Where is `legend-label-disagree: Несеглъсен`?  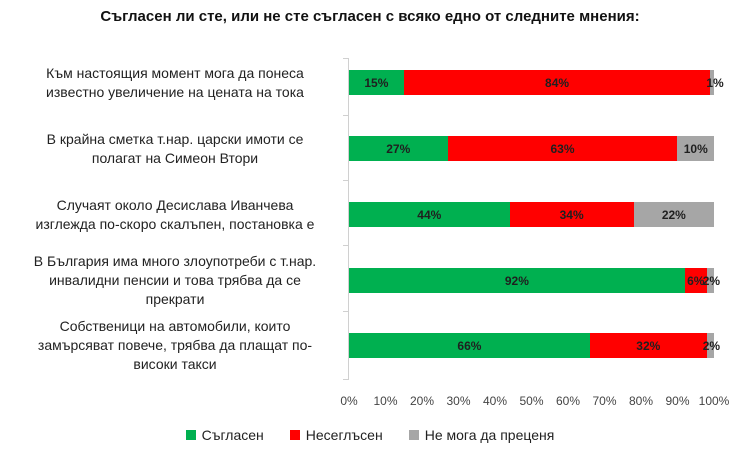 legend-label-disagree: Несеглъсен is located at coordinates (344, 435).